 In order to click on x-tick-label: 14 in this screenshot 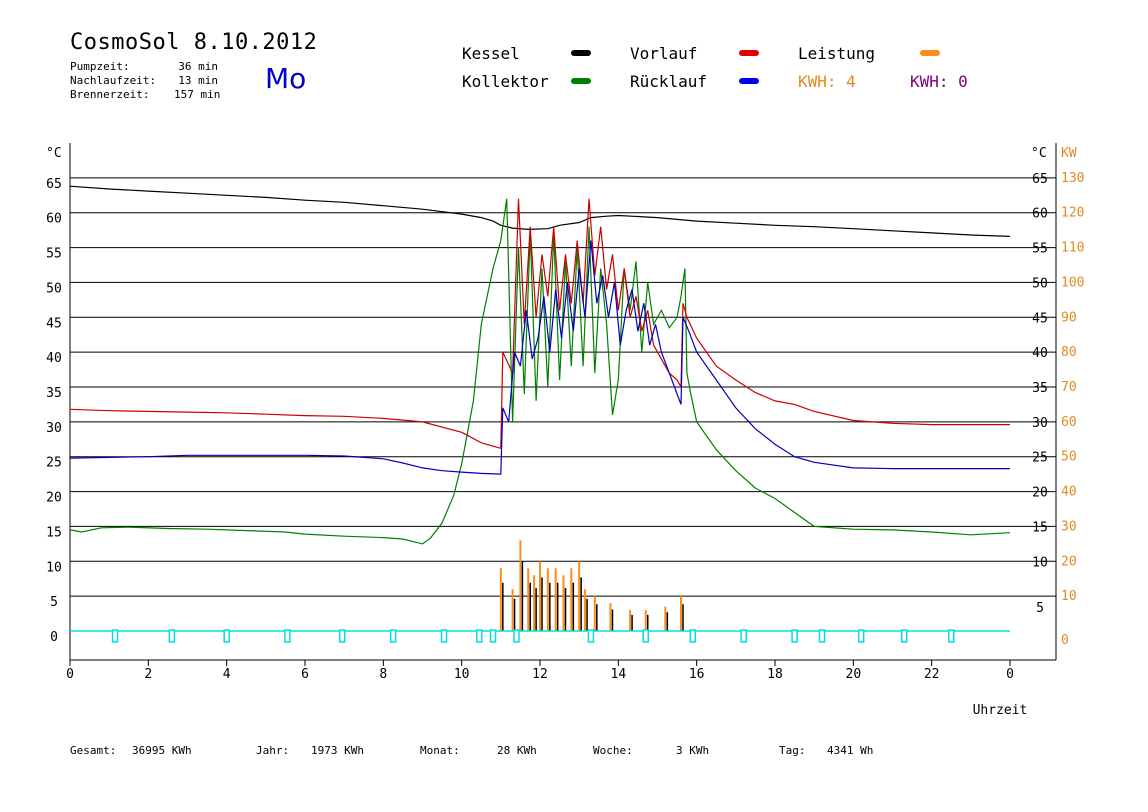, I will do `click(619, 674)`.